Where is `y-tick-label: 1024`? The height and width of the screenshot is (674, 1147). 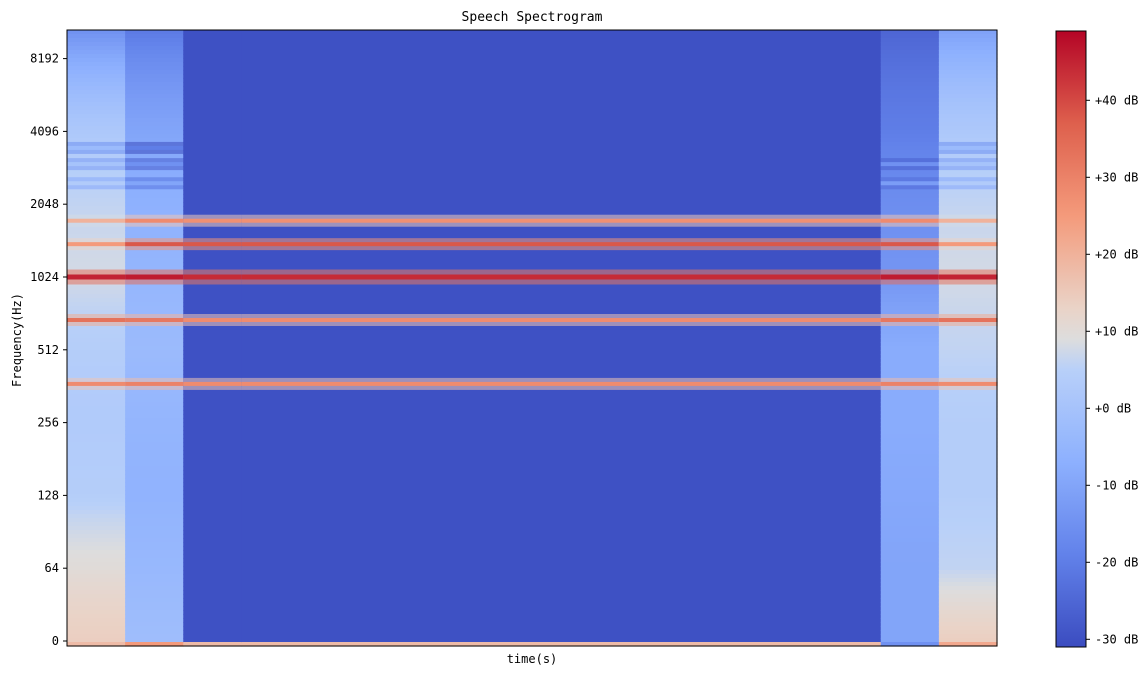
y-tick-label: 1024 is located at coordinates (44, 277).